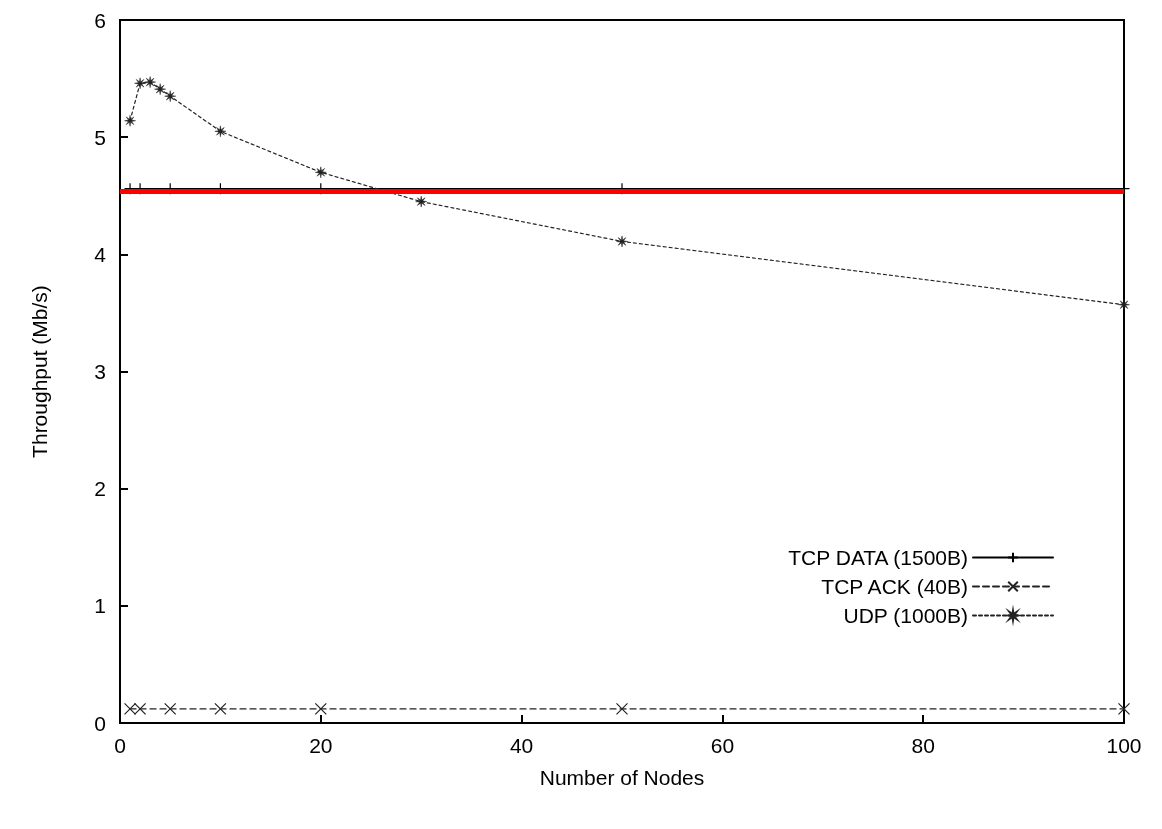  What do you see at coordinates (120, 745) in the screenshot?
I see `x-tick-label: 0` at bounding box center [120, 745].